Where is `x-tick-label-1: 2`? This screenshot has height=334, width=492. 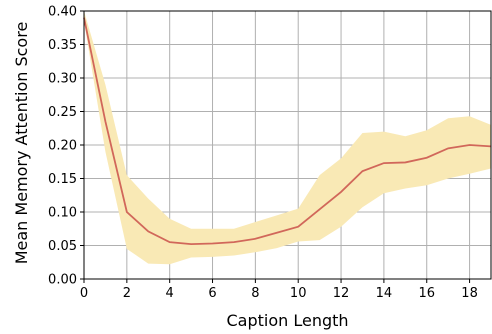
x-tick-label-1: 2 is located at coordinates (127, 293).